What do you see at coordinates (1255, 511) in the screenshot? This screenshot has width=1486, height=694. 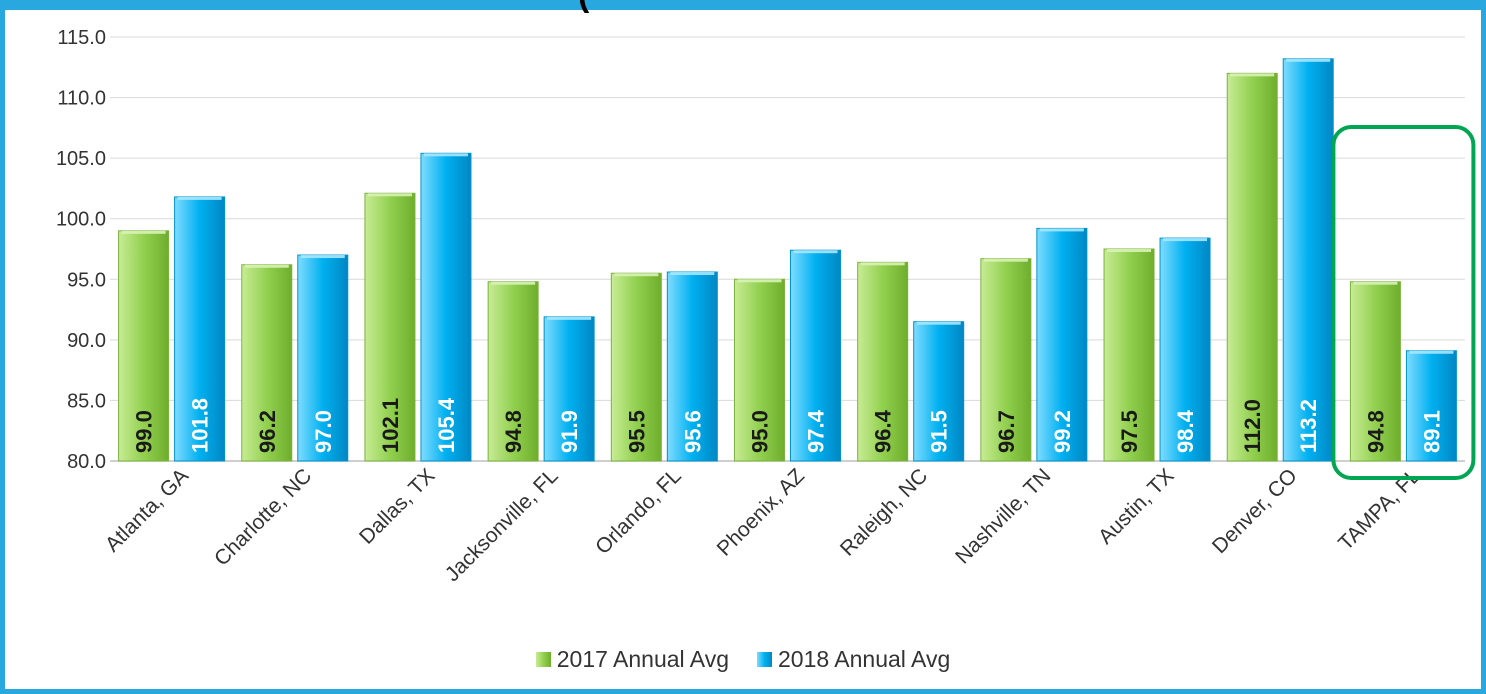 I see `x-tick-label: Denver, CO` at bounding box center [1255, 511].